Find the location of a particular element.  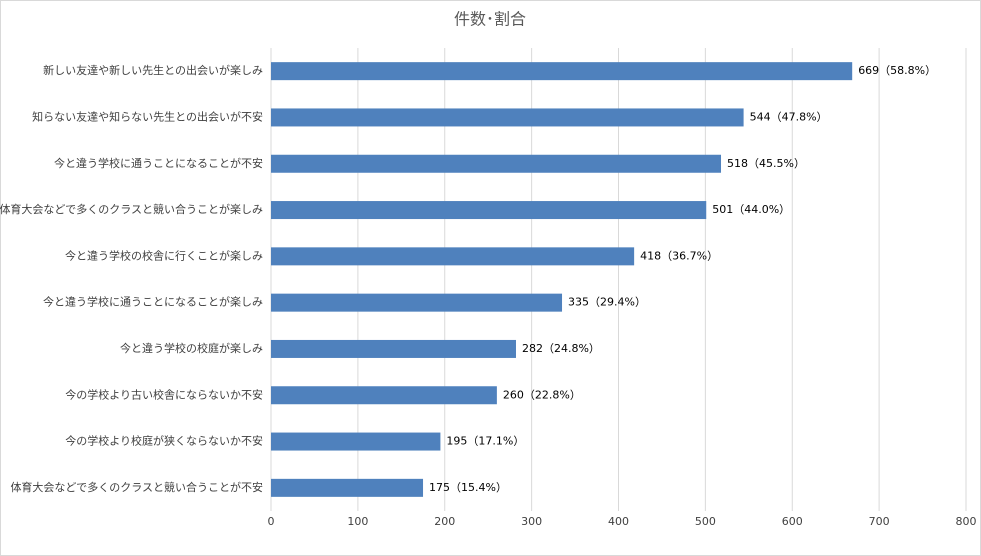

x-tick-label: 300 is located at coordinates (531, 521).